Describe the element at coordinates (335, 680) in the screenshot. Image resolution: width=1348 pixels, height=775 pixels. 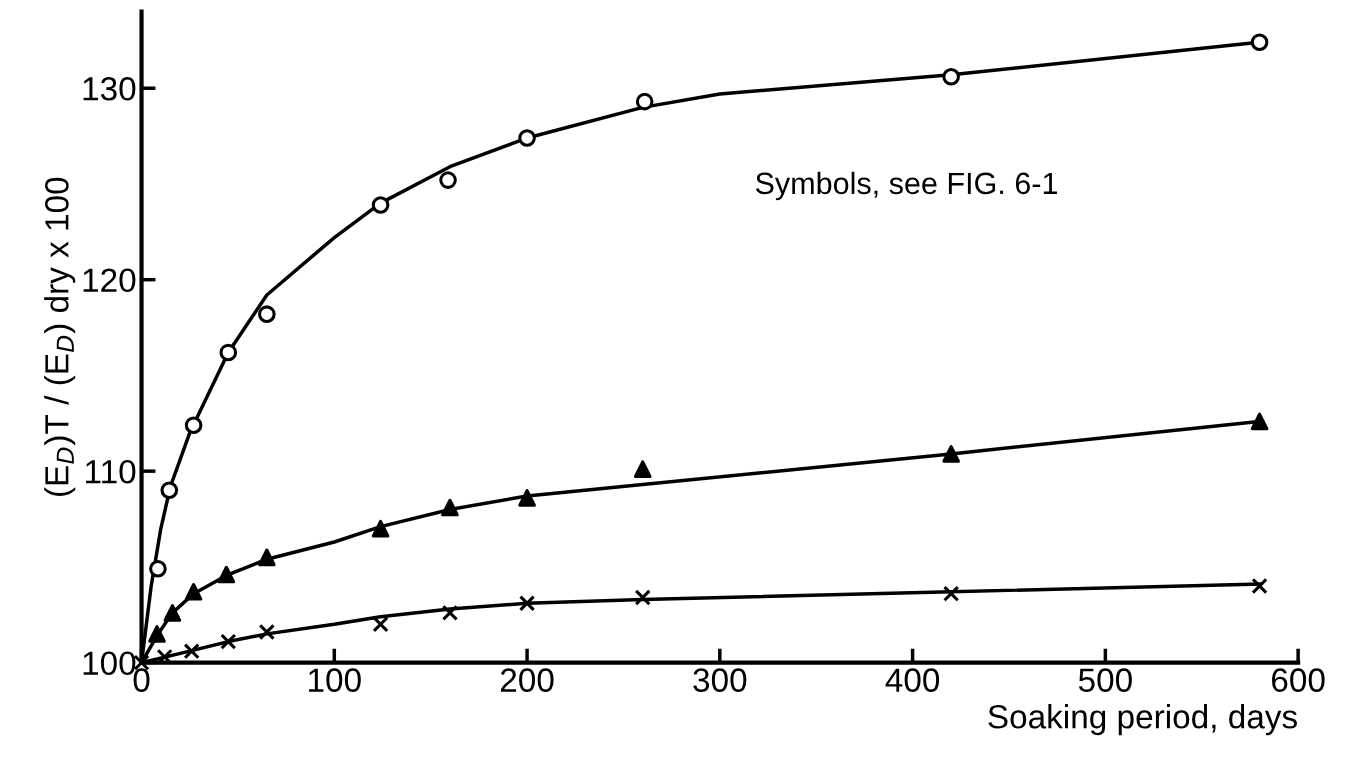
I see `x-tick-label: 100` at that location.